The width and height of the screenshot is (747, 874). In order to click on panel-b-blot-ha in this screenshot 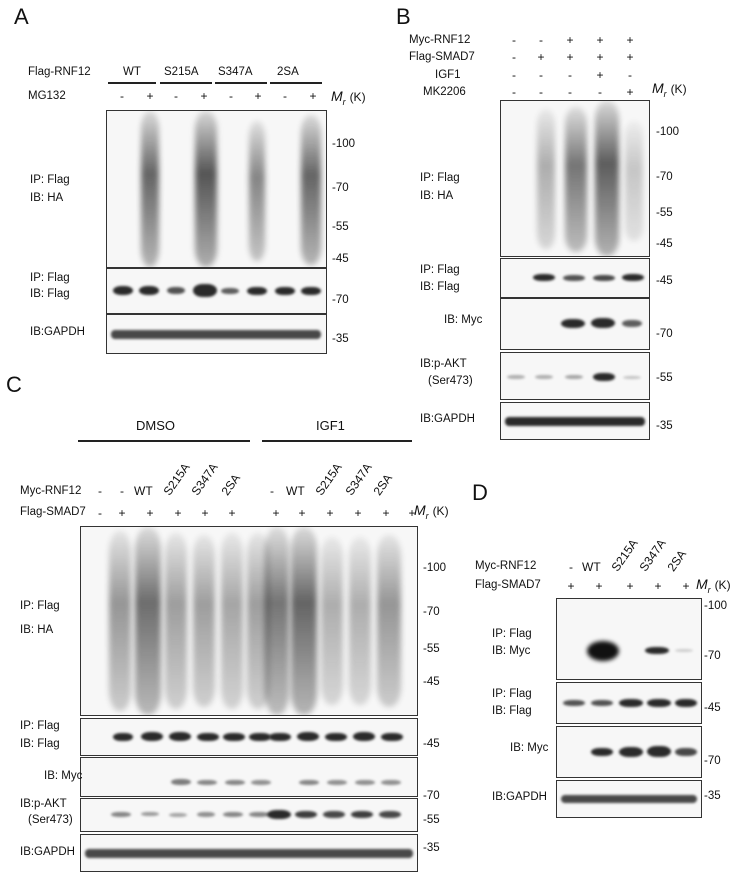, I will do `click(575, 178)`.